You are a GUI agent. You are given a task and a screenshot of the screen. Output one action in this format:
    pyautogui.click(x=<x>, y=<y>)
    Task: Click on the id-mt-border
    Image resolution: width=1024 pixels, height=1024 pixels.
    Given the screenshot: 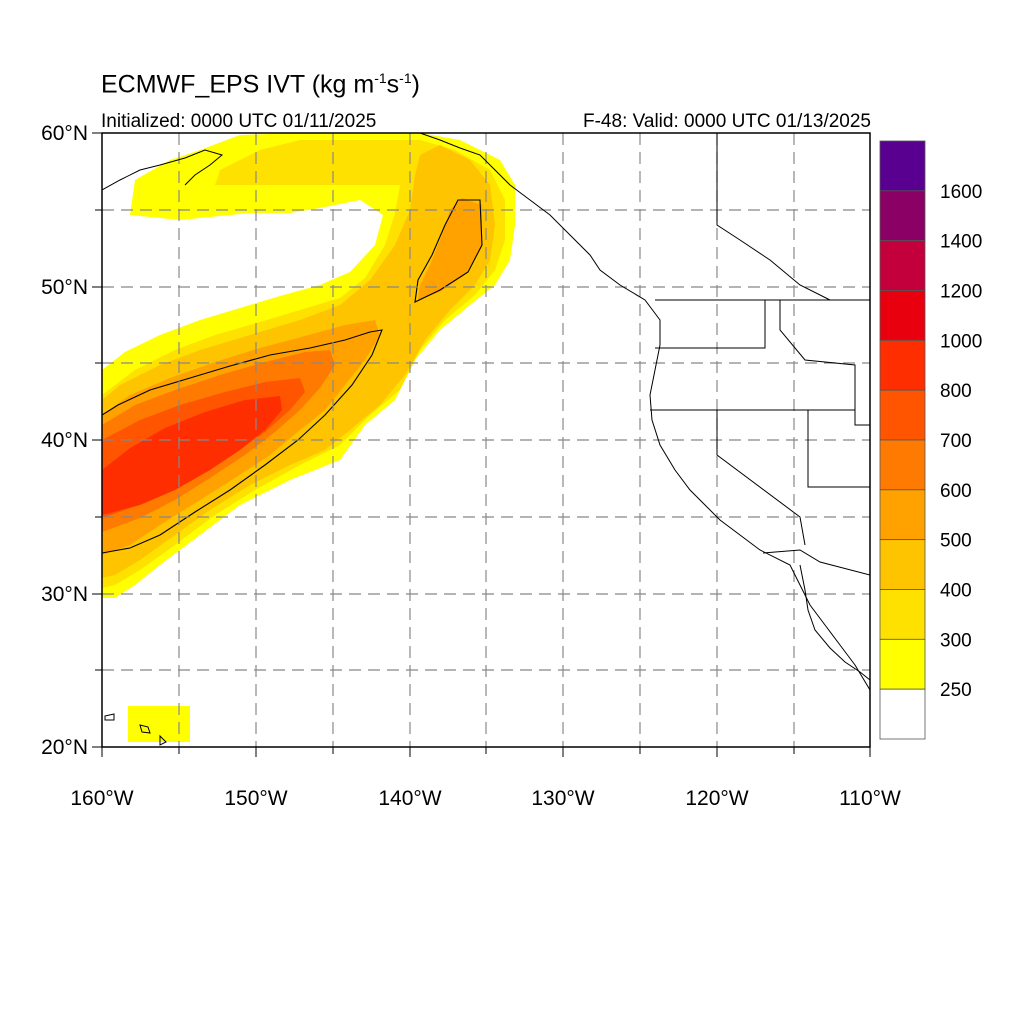 What is the action you would take?
    pyautogui.click(x=824, y=363)
    